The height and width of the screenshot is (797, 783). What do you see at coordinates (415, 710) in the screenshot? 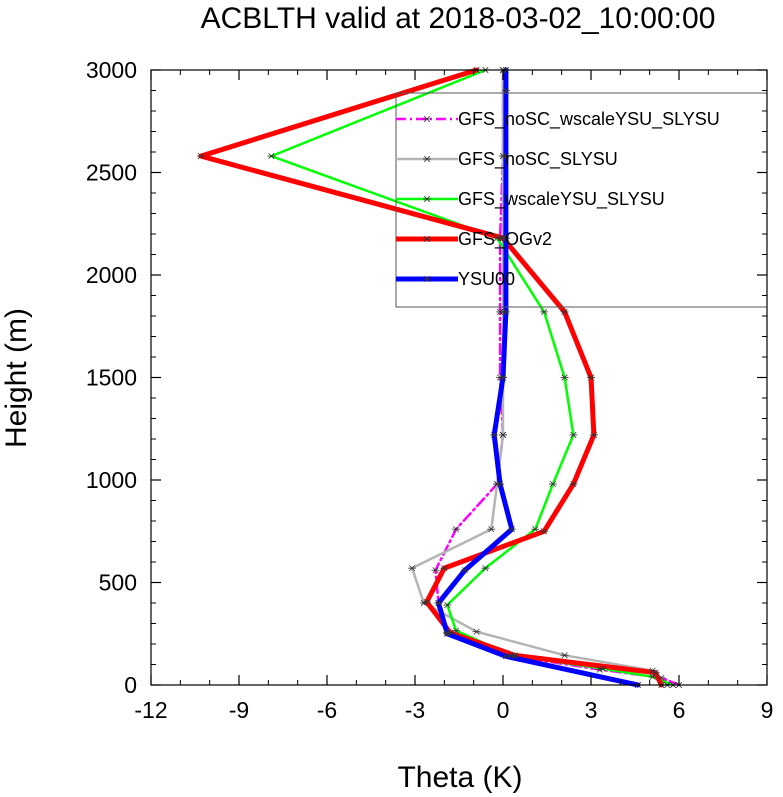
I see `x-tick-label: -3` at bounding box center [415, 710].